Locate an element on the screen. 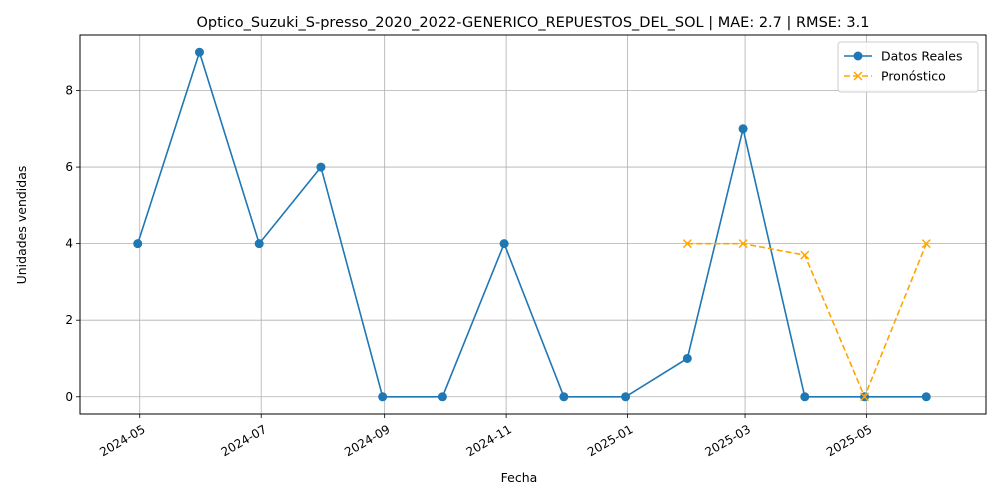  legend-box is located at coordinates (908, 67).